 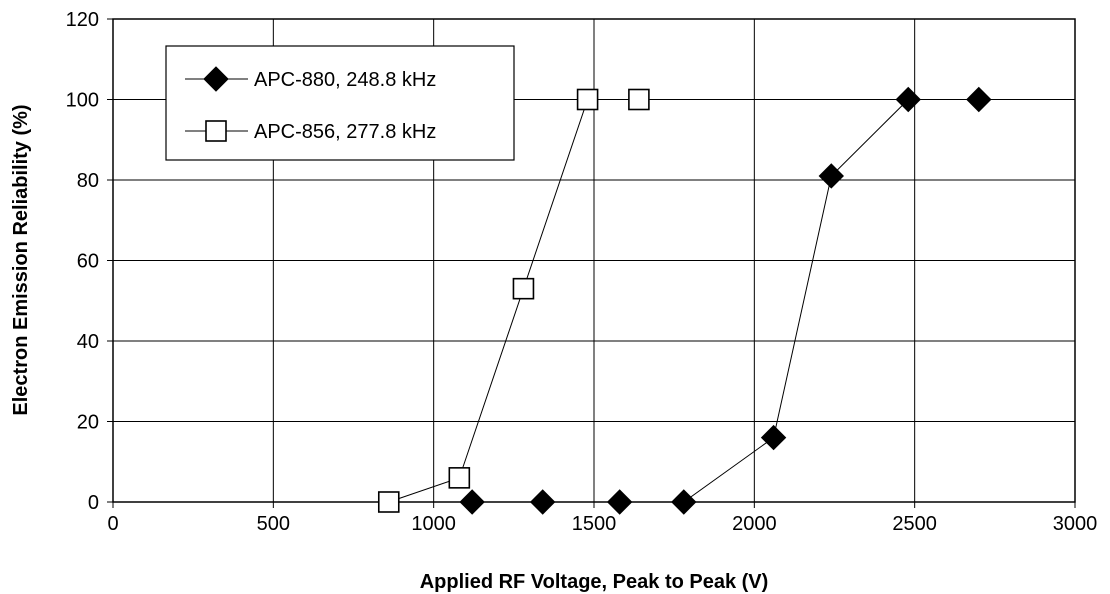 What do you see at coordinates (433, 524) in the screenshot?
I see `x-tick-label: 1000` at bounding box center [433, 524].